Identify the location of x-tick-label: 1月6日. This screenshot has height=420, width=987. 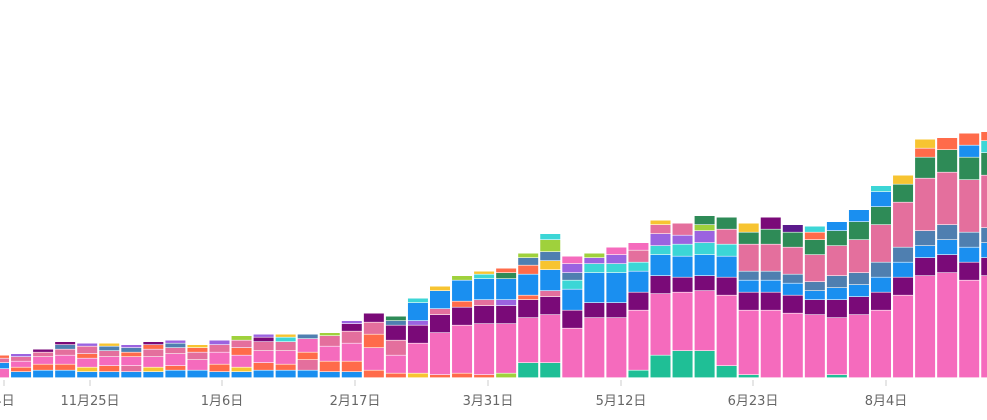
(222, 401).